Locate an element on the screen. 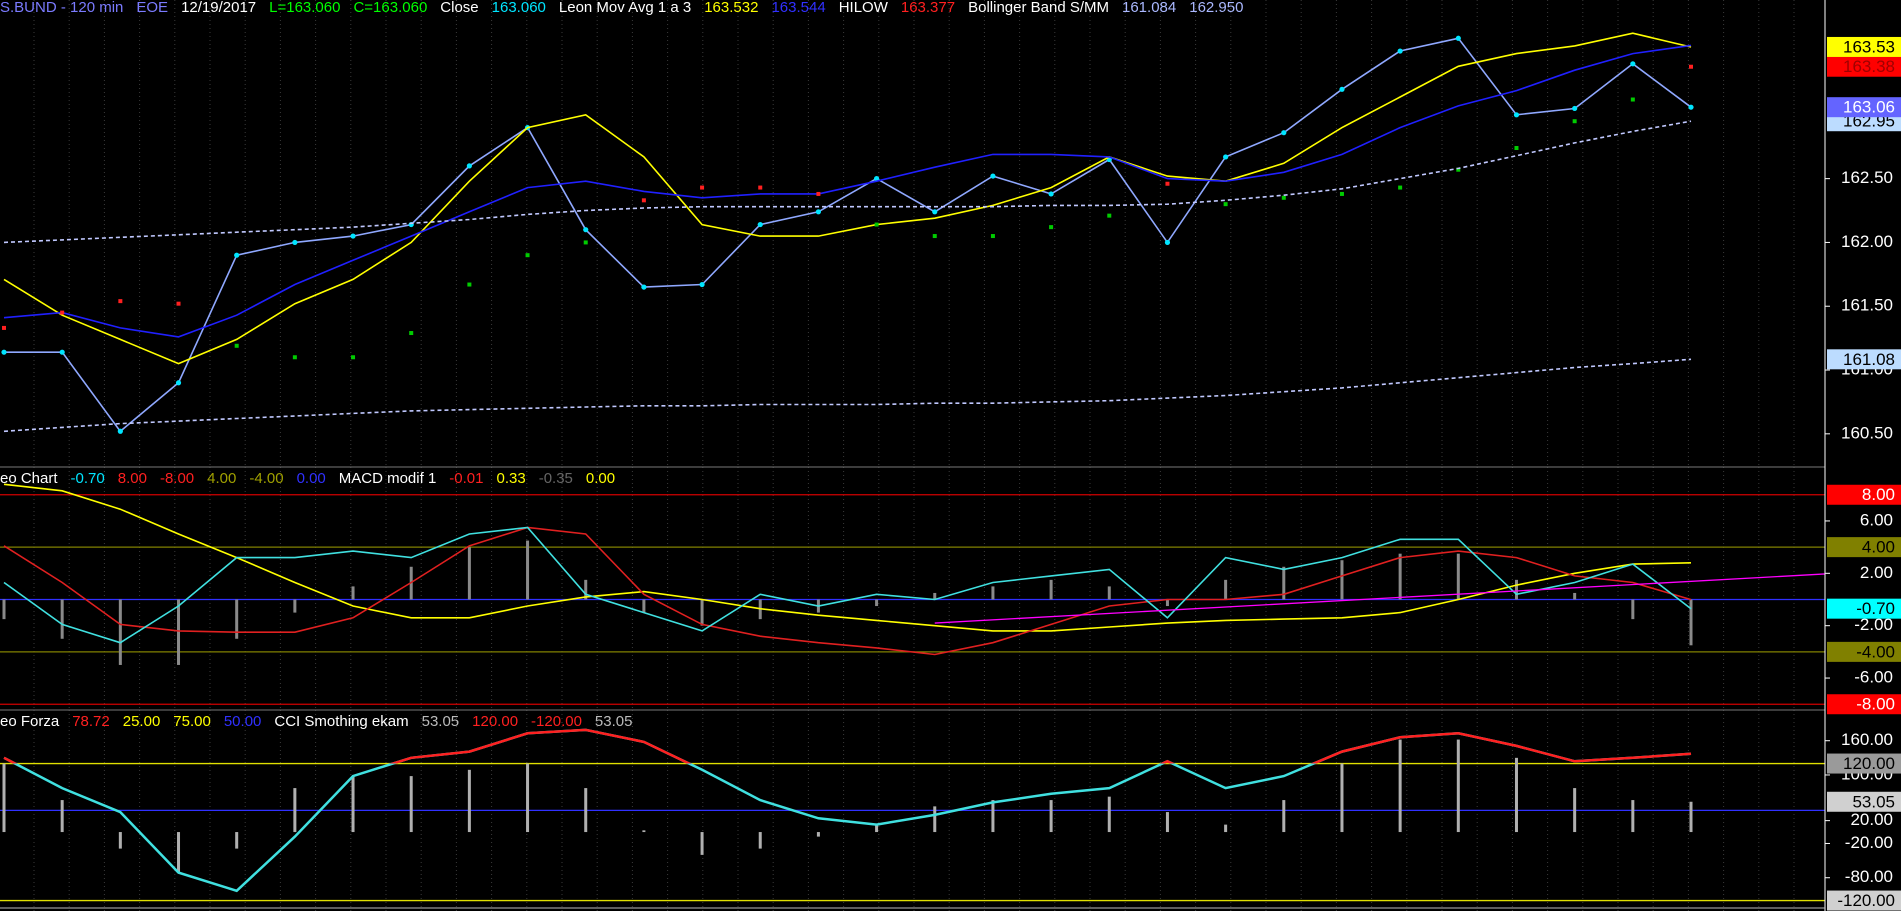 The width and height of the screenshot is (1901, 911). legend-item: L=163.060 is located at coordinates (304, 8).